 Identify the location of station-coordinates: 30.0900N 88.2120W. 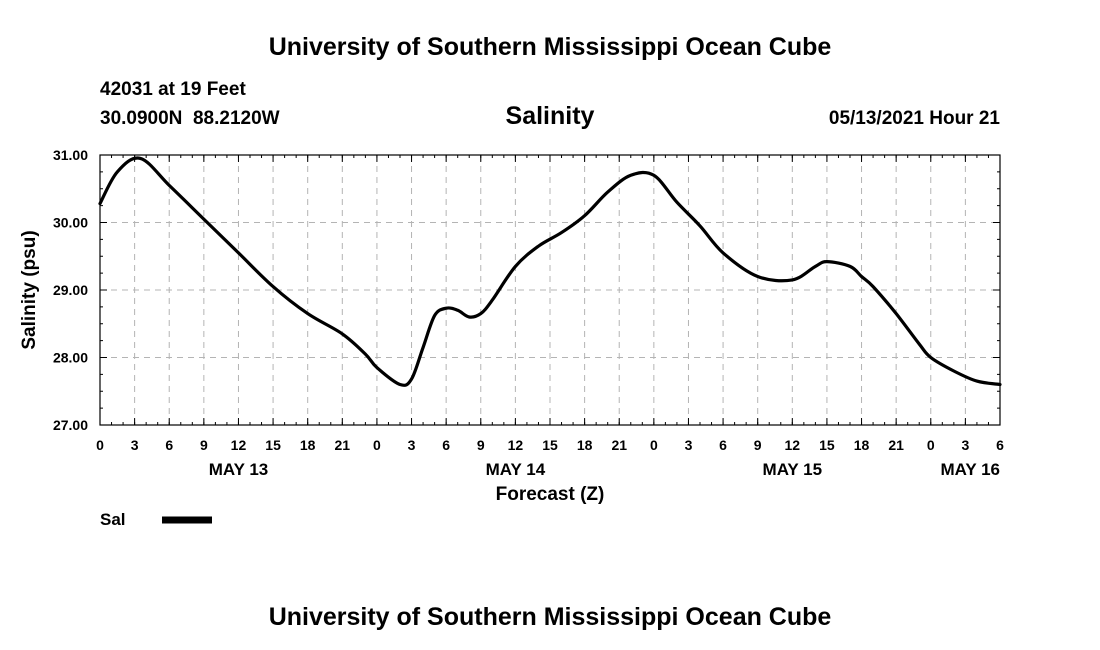
(190, 118).